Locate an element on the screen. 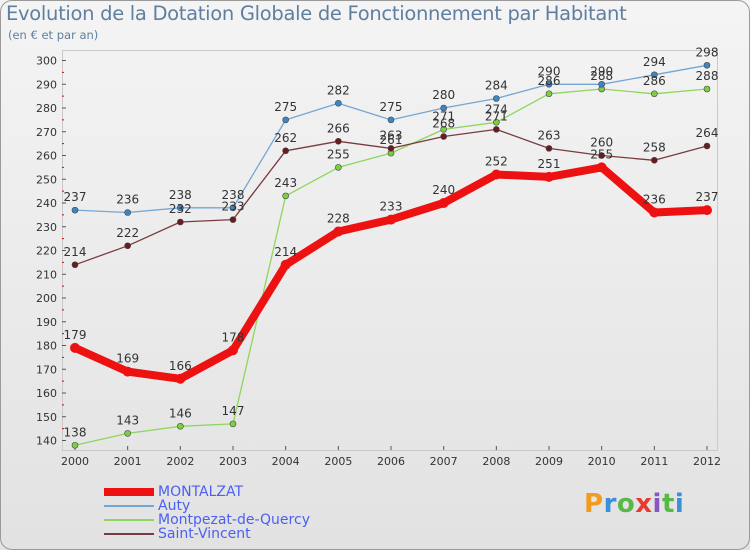 This screenshot has width=750, height=550. y-tick-label: 150 is located at coordinates (46, 417).